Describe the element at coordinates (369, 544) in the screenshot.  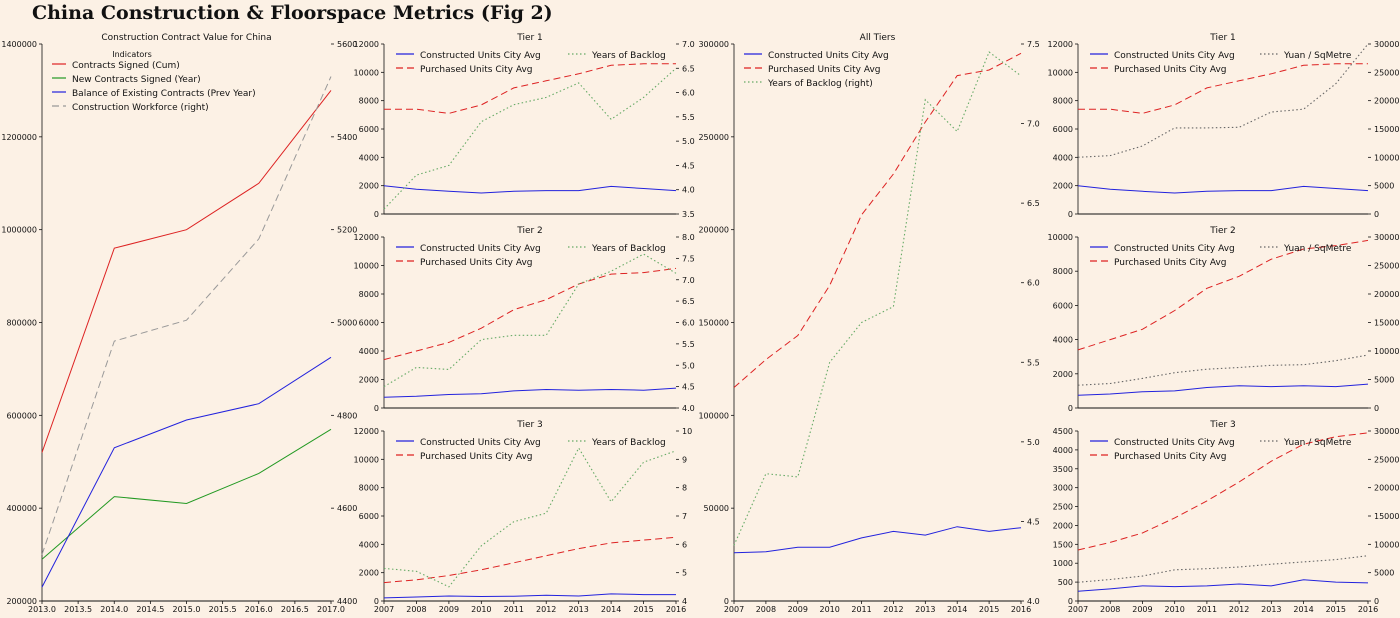
I see `y-tick-label: 4000` at that location.